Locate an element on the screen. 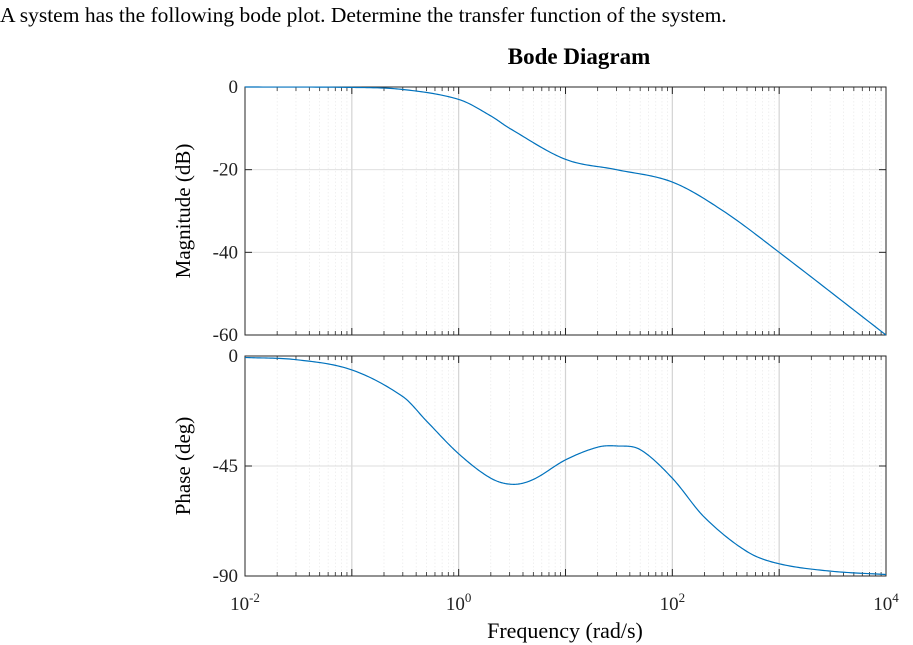 This screenshot has width=913, height=645. x-tick-label: 10² is located at coordinates (673, 602).